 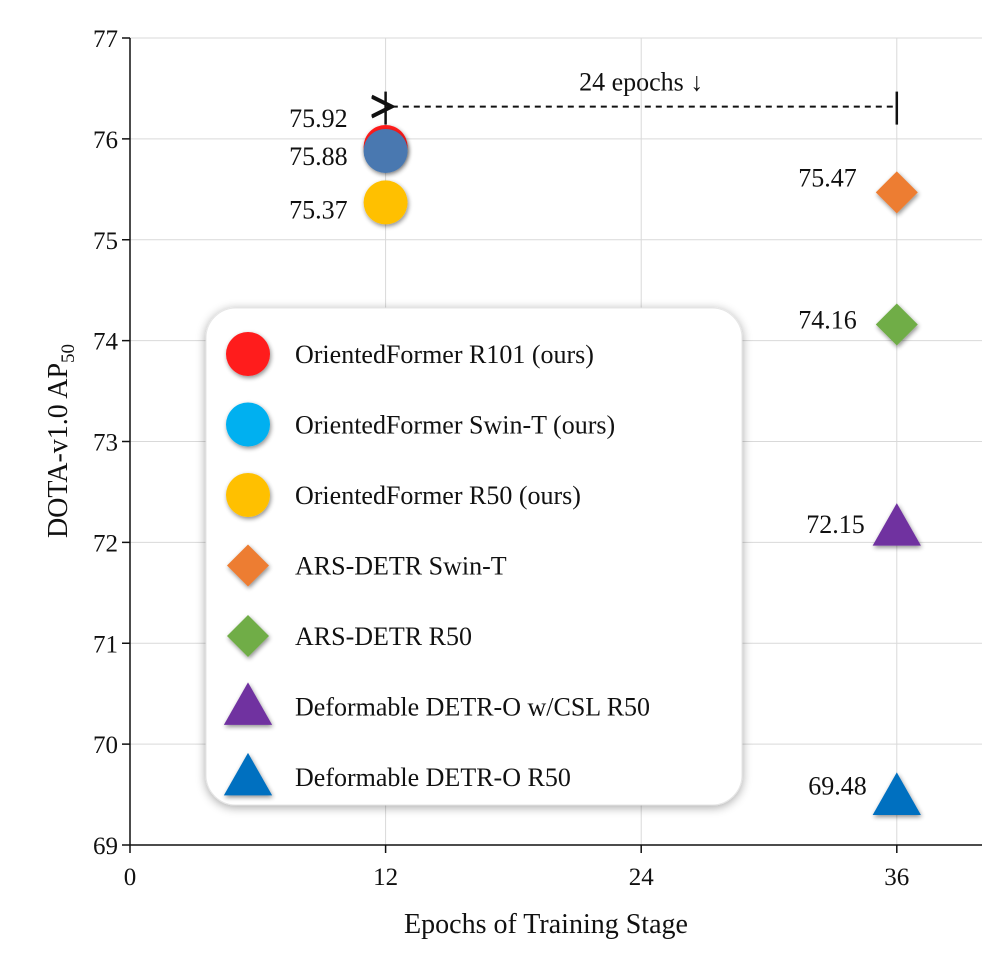 I want to click on y-tick-label: 75, so click(x=105, y=241).